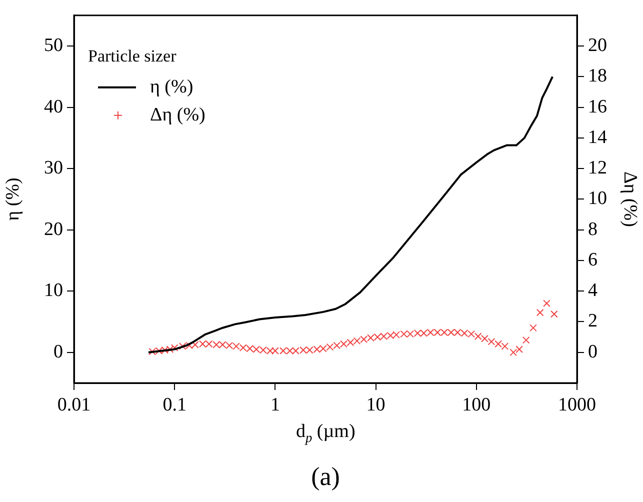 The width and height of the screenshot is (643, 502). What do you see at coordinates (376, 405) in the screenshot?
I see `x-tick-label: 10` at bounding box center [376, 405].